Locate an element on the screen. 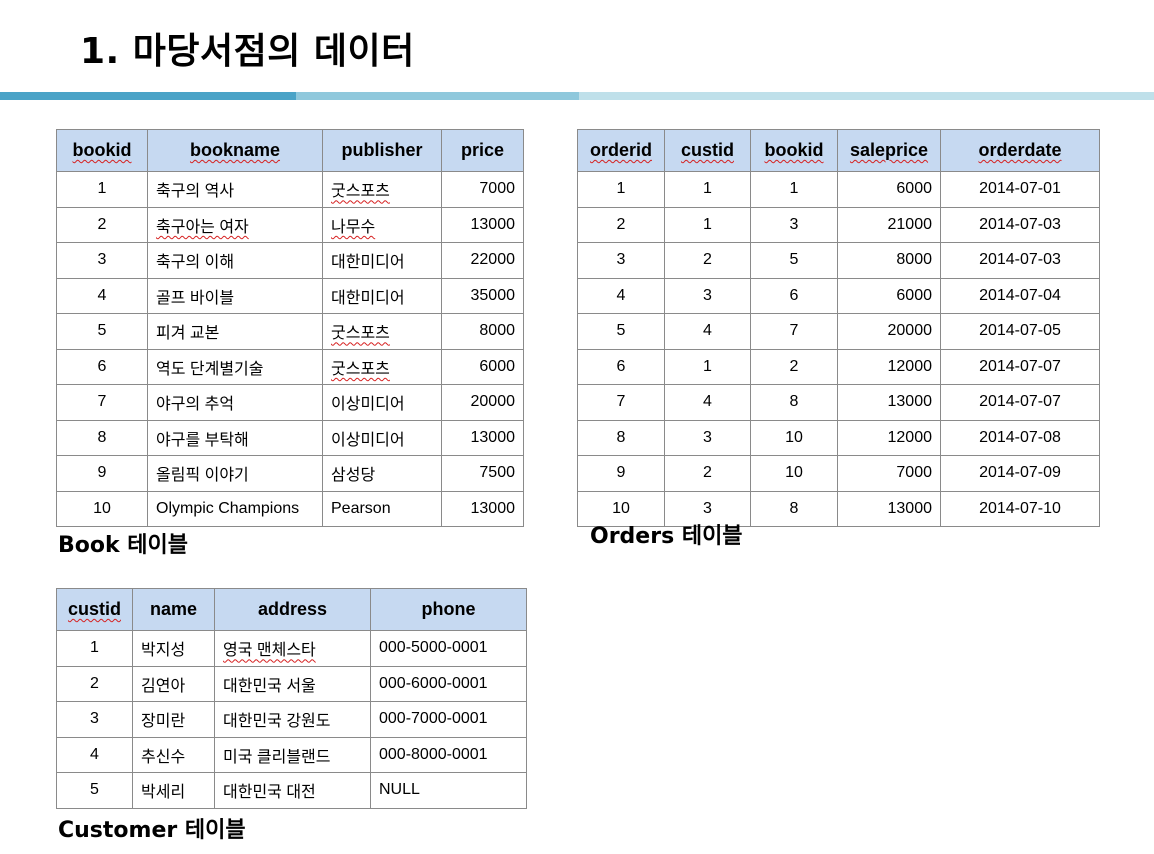 The height and width of the screenshot is (854, 1154). customer-cell: 대한민국 서울 is located at coordinates (292, 683).